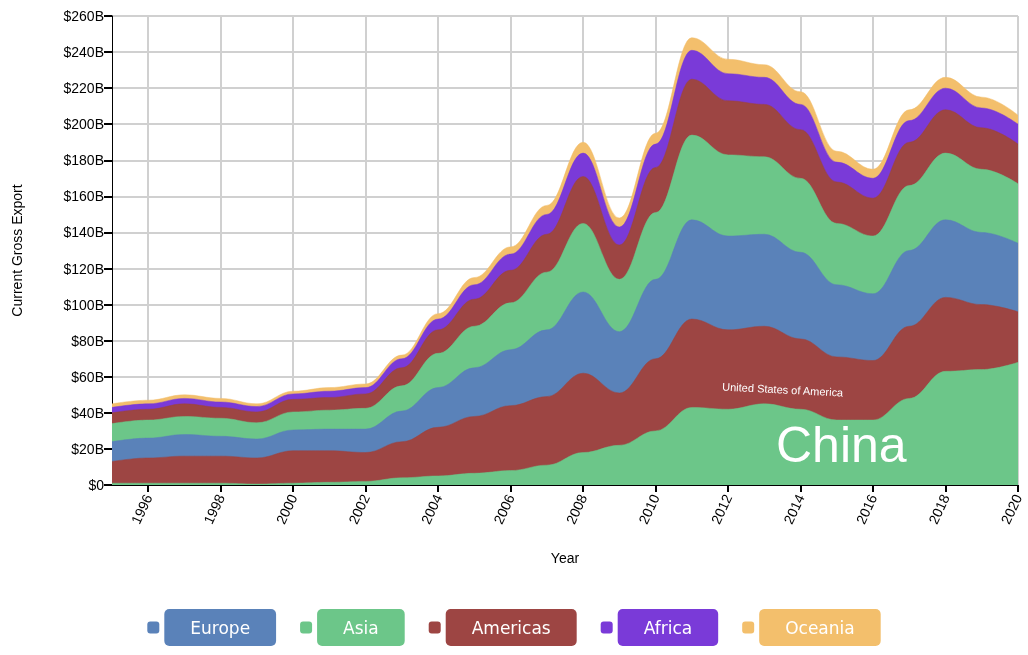 The image size is (1028, 655). Describe the element at coordinates (820, 627) in the screenshot. I see `legend-label: Oceania` at that location.